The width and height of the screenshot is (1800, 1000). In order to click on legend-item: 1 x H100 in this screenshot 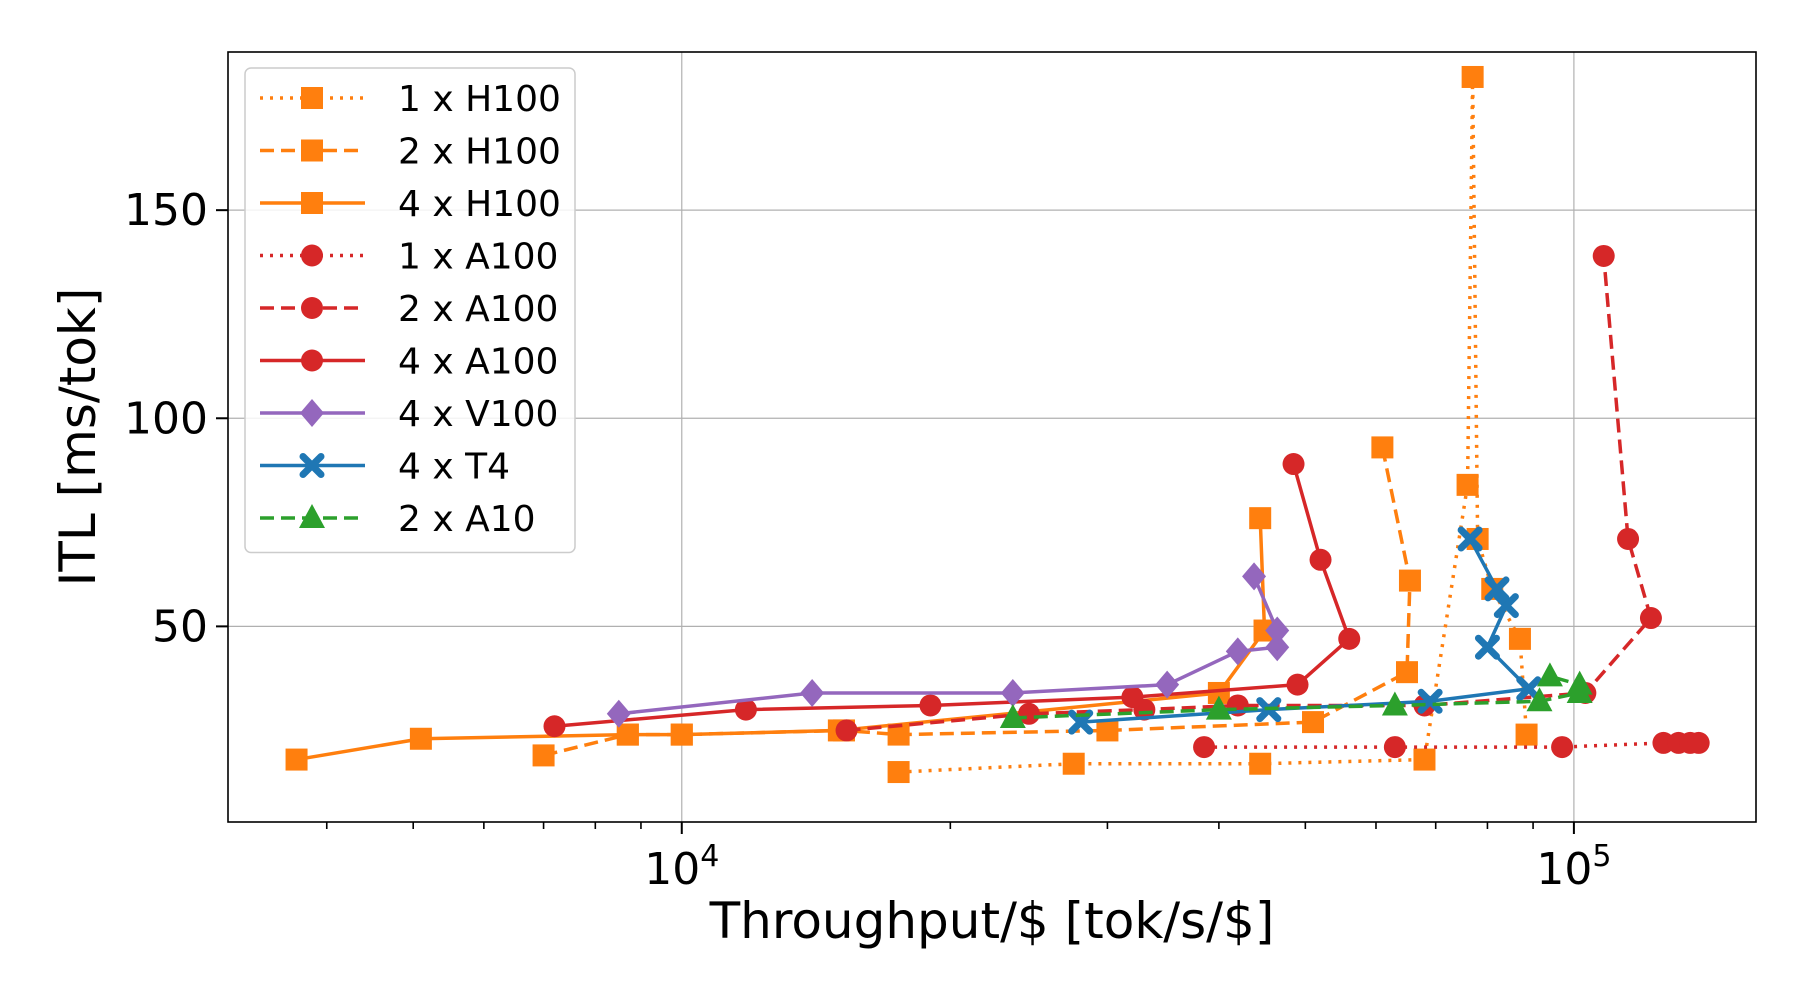, I will do `click(410, 99)`.